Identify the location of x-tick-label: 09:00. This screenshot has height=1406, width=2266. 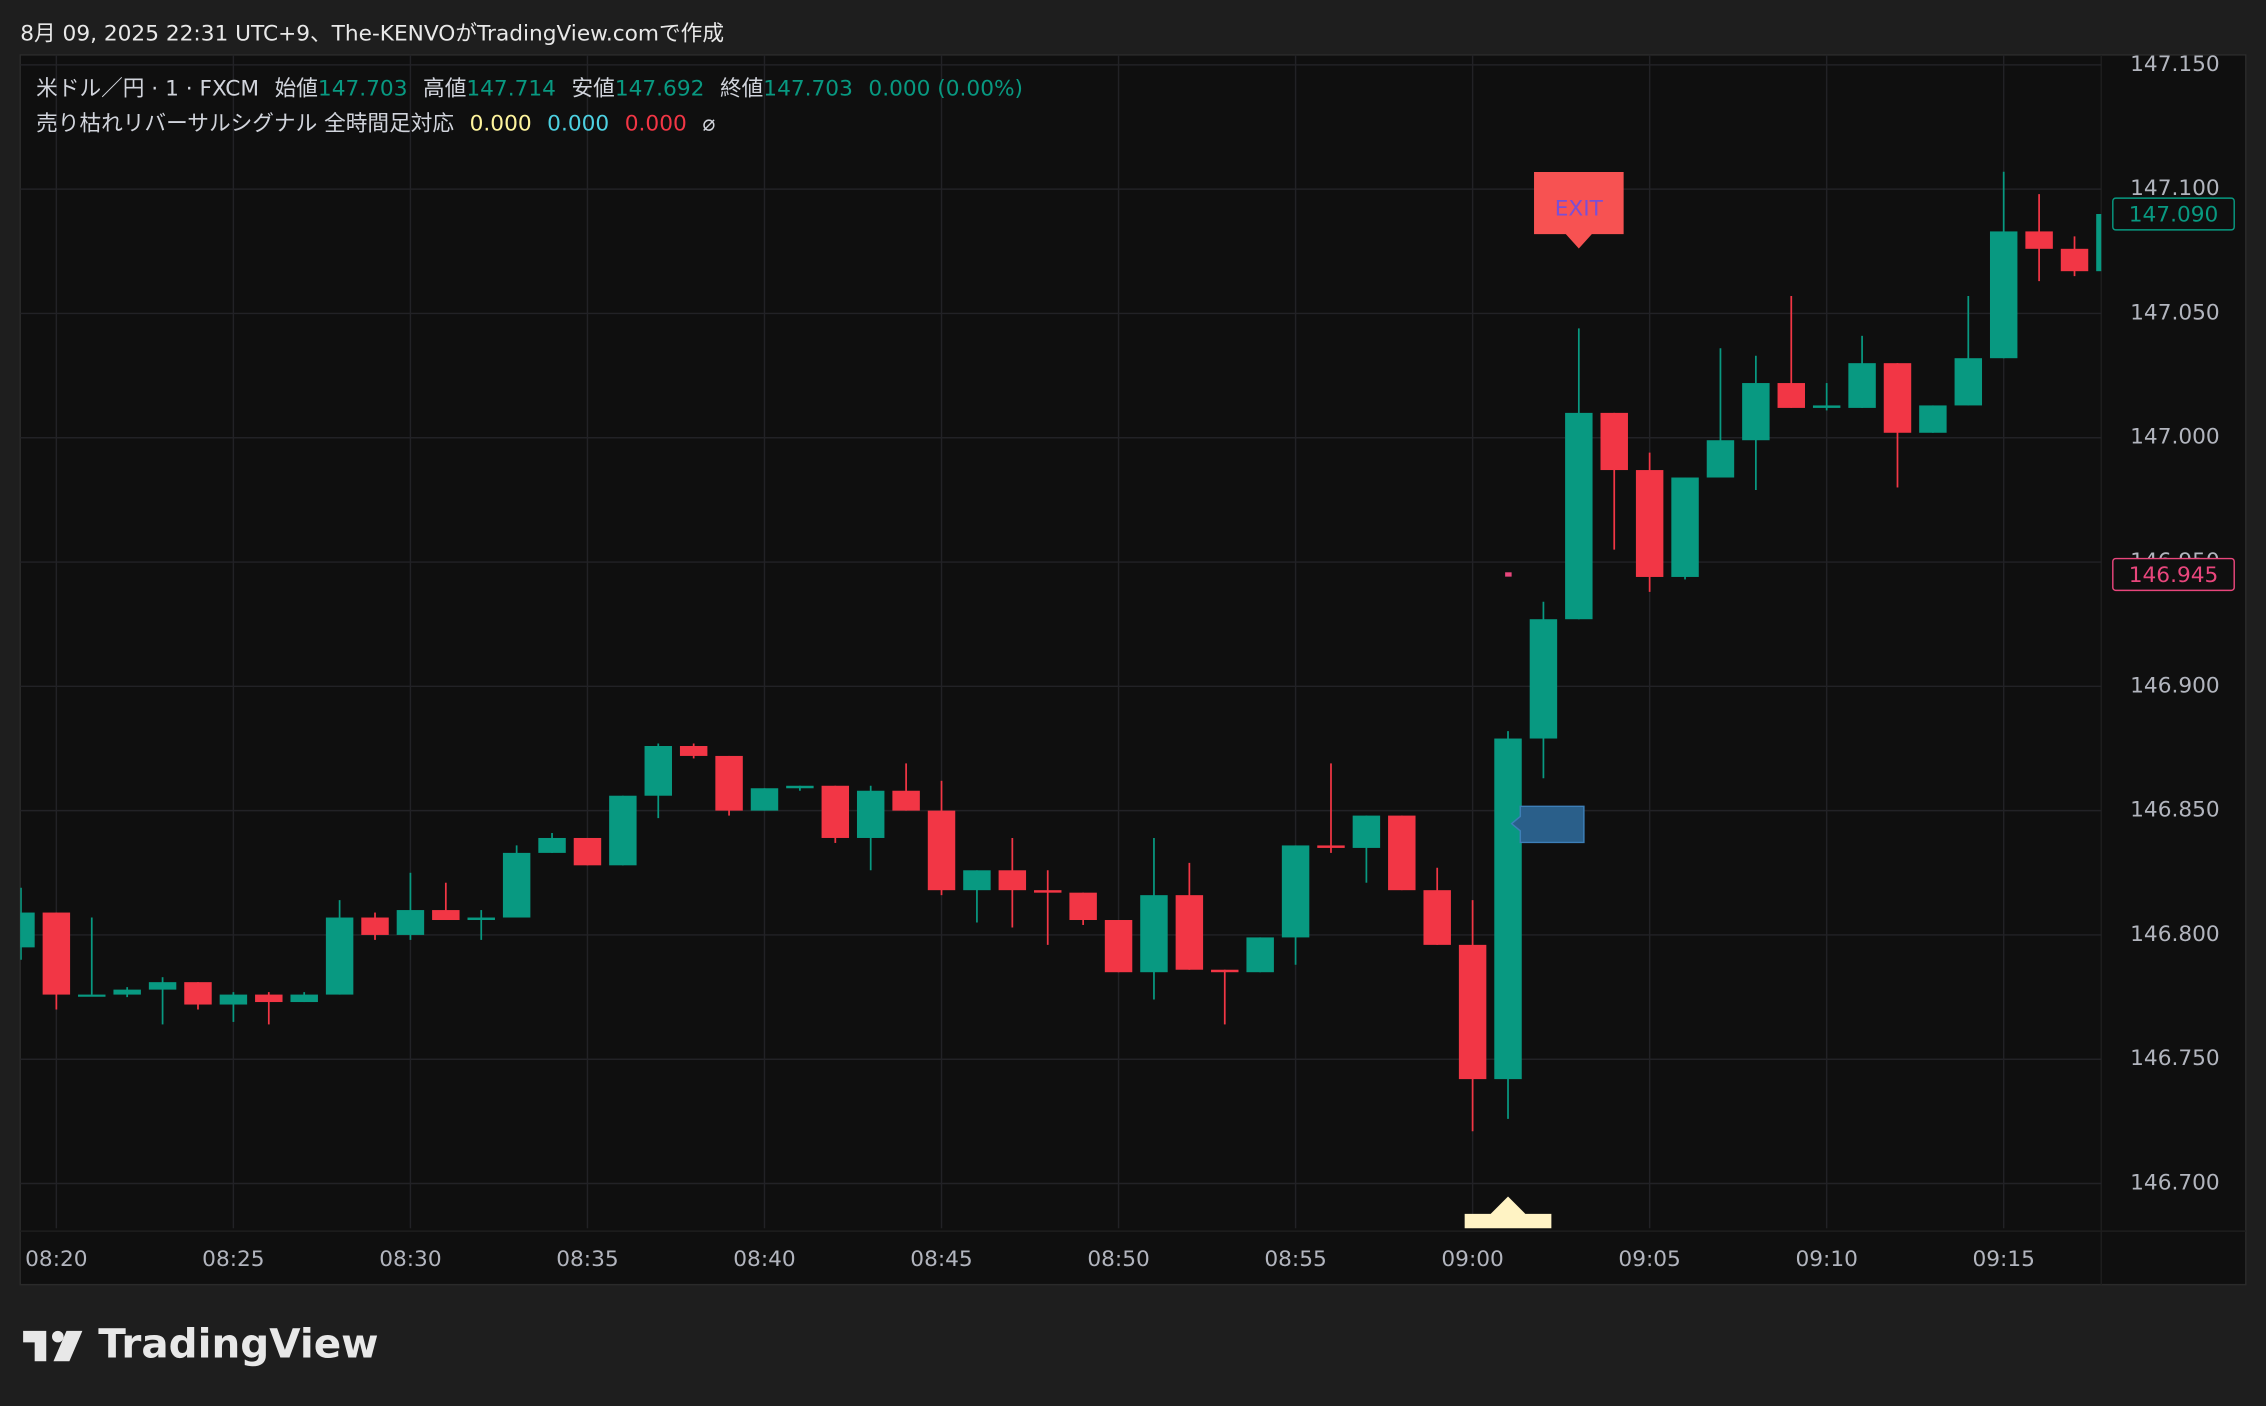
(1472, 1259).